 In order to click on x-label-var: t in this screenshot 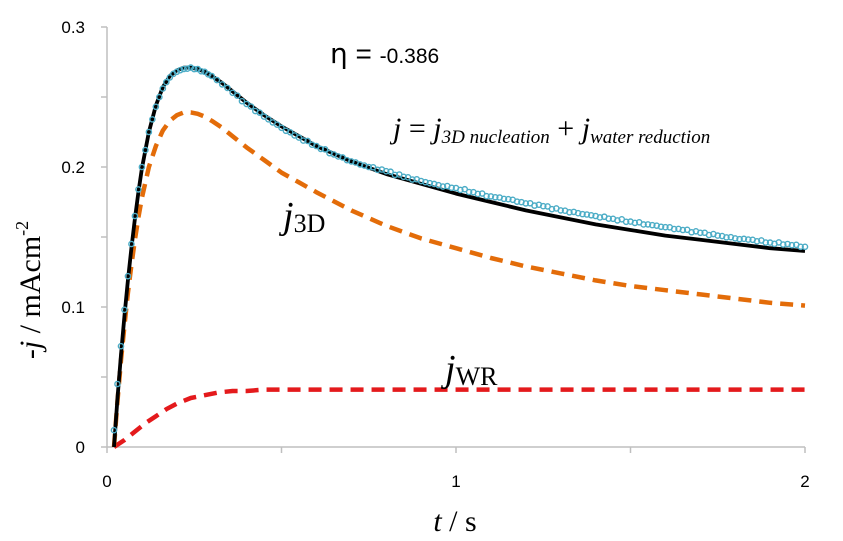, I will do `click(437, 521)`.